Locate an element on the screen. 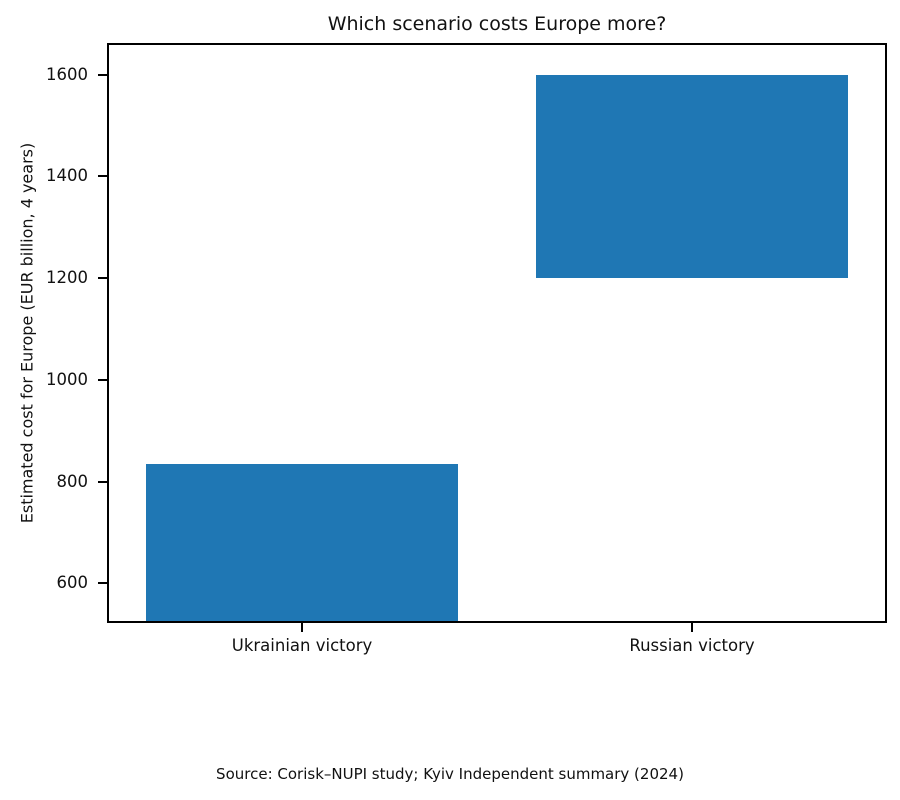  y-axis-tick-label: 1400 is located at coordinates (67, 176).